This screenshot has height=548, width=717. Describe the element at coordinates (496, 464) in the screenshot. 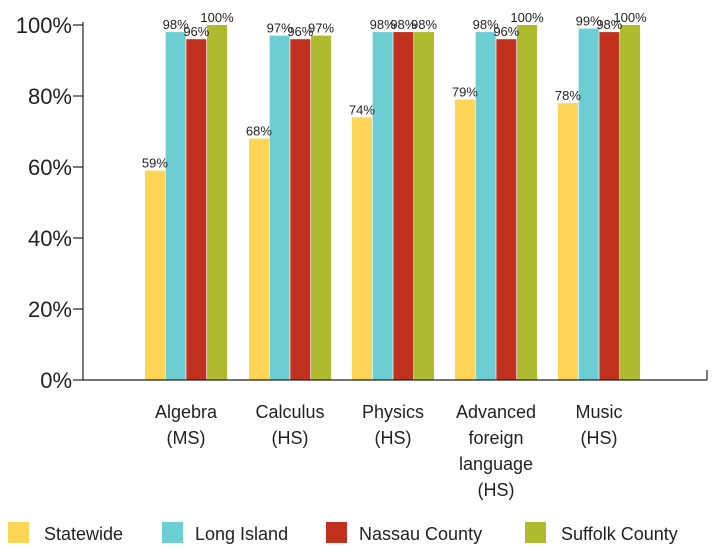

I see `x-tick-label: language` at that location.